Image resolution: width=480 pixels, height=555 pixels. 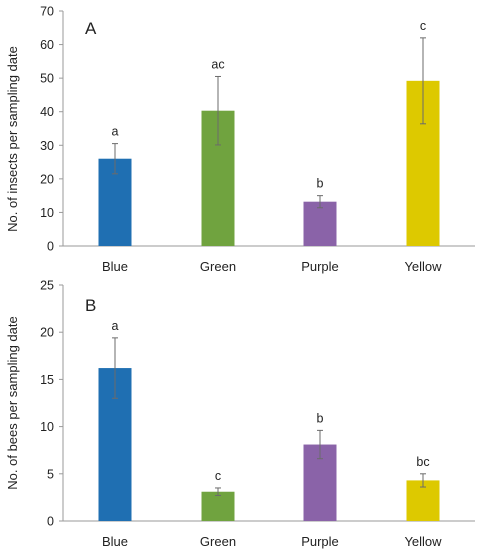 What do you see at coordinates (12, 402) in the screenshot?
I see `y-axis-label-b: No. of bees per sampling date` at bounding box center [12, 402].